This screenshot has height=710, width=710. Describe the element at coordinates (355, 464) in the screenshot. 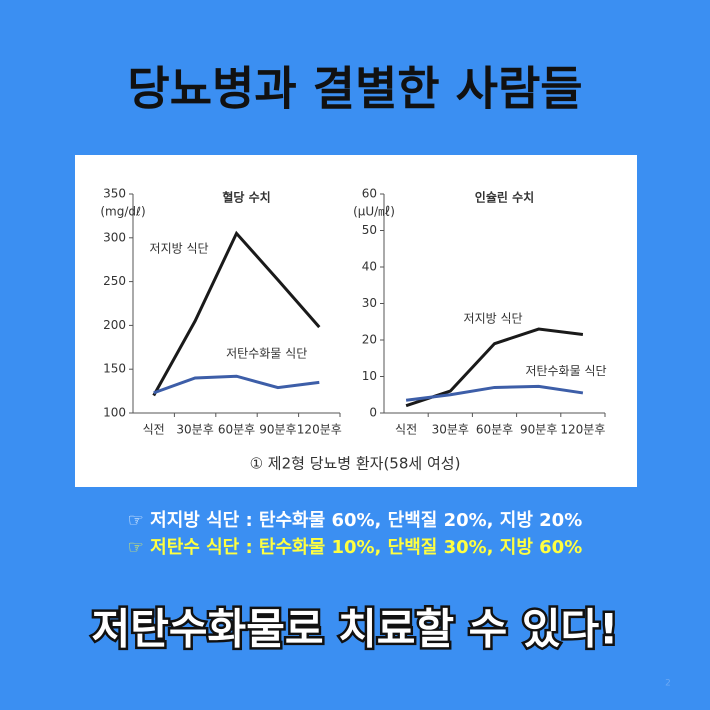

I see `caption: ① 제2형 당뇨병 환자(58세 여성)` at that location.